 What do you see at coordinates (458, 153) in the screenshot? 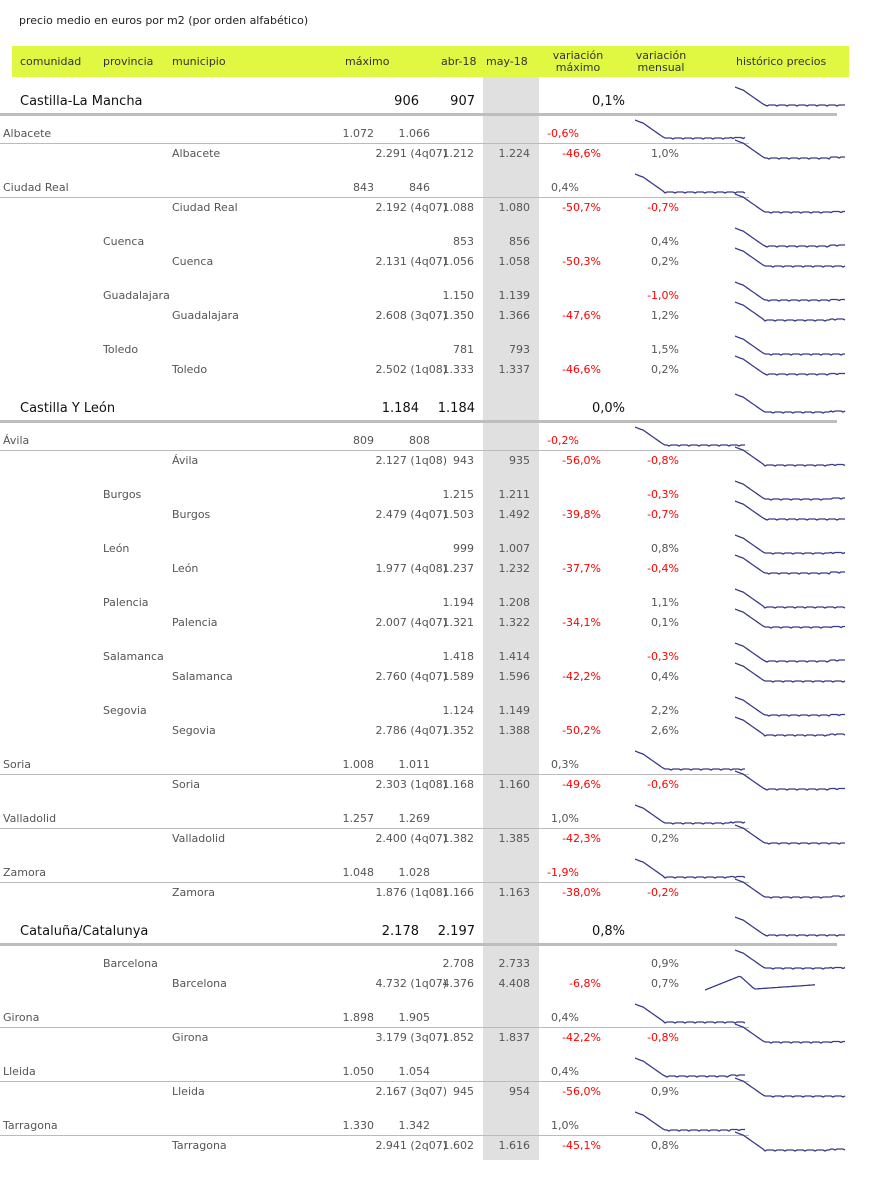
I see `abr-value: 1.212` at bounding box center [458, 153].